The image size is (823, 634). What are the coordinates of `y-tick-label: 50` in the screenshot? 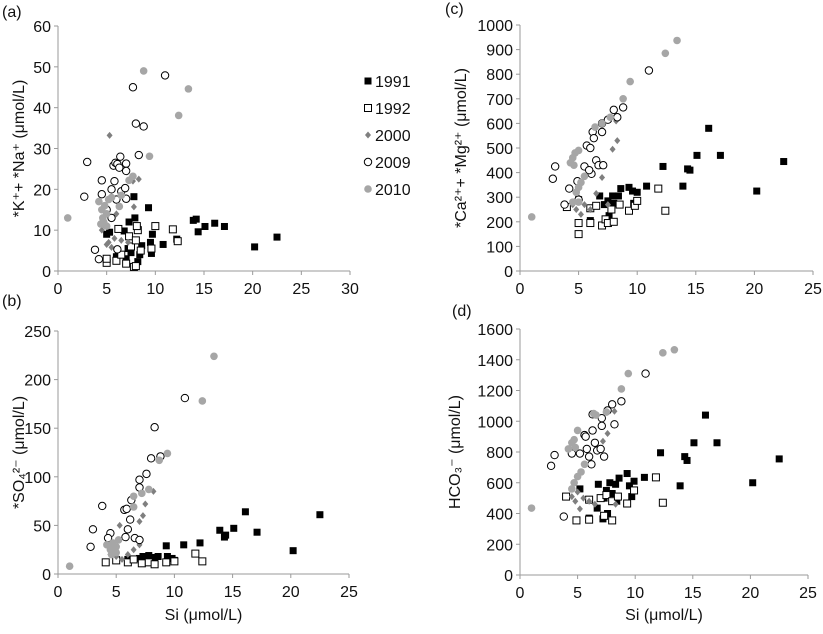 It's located at (42, 68).